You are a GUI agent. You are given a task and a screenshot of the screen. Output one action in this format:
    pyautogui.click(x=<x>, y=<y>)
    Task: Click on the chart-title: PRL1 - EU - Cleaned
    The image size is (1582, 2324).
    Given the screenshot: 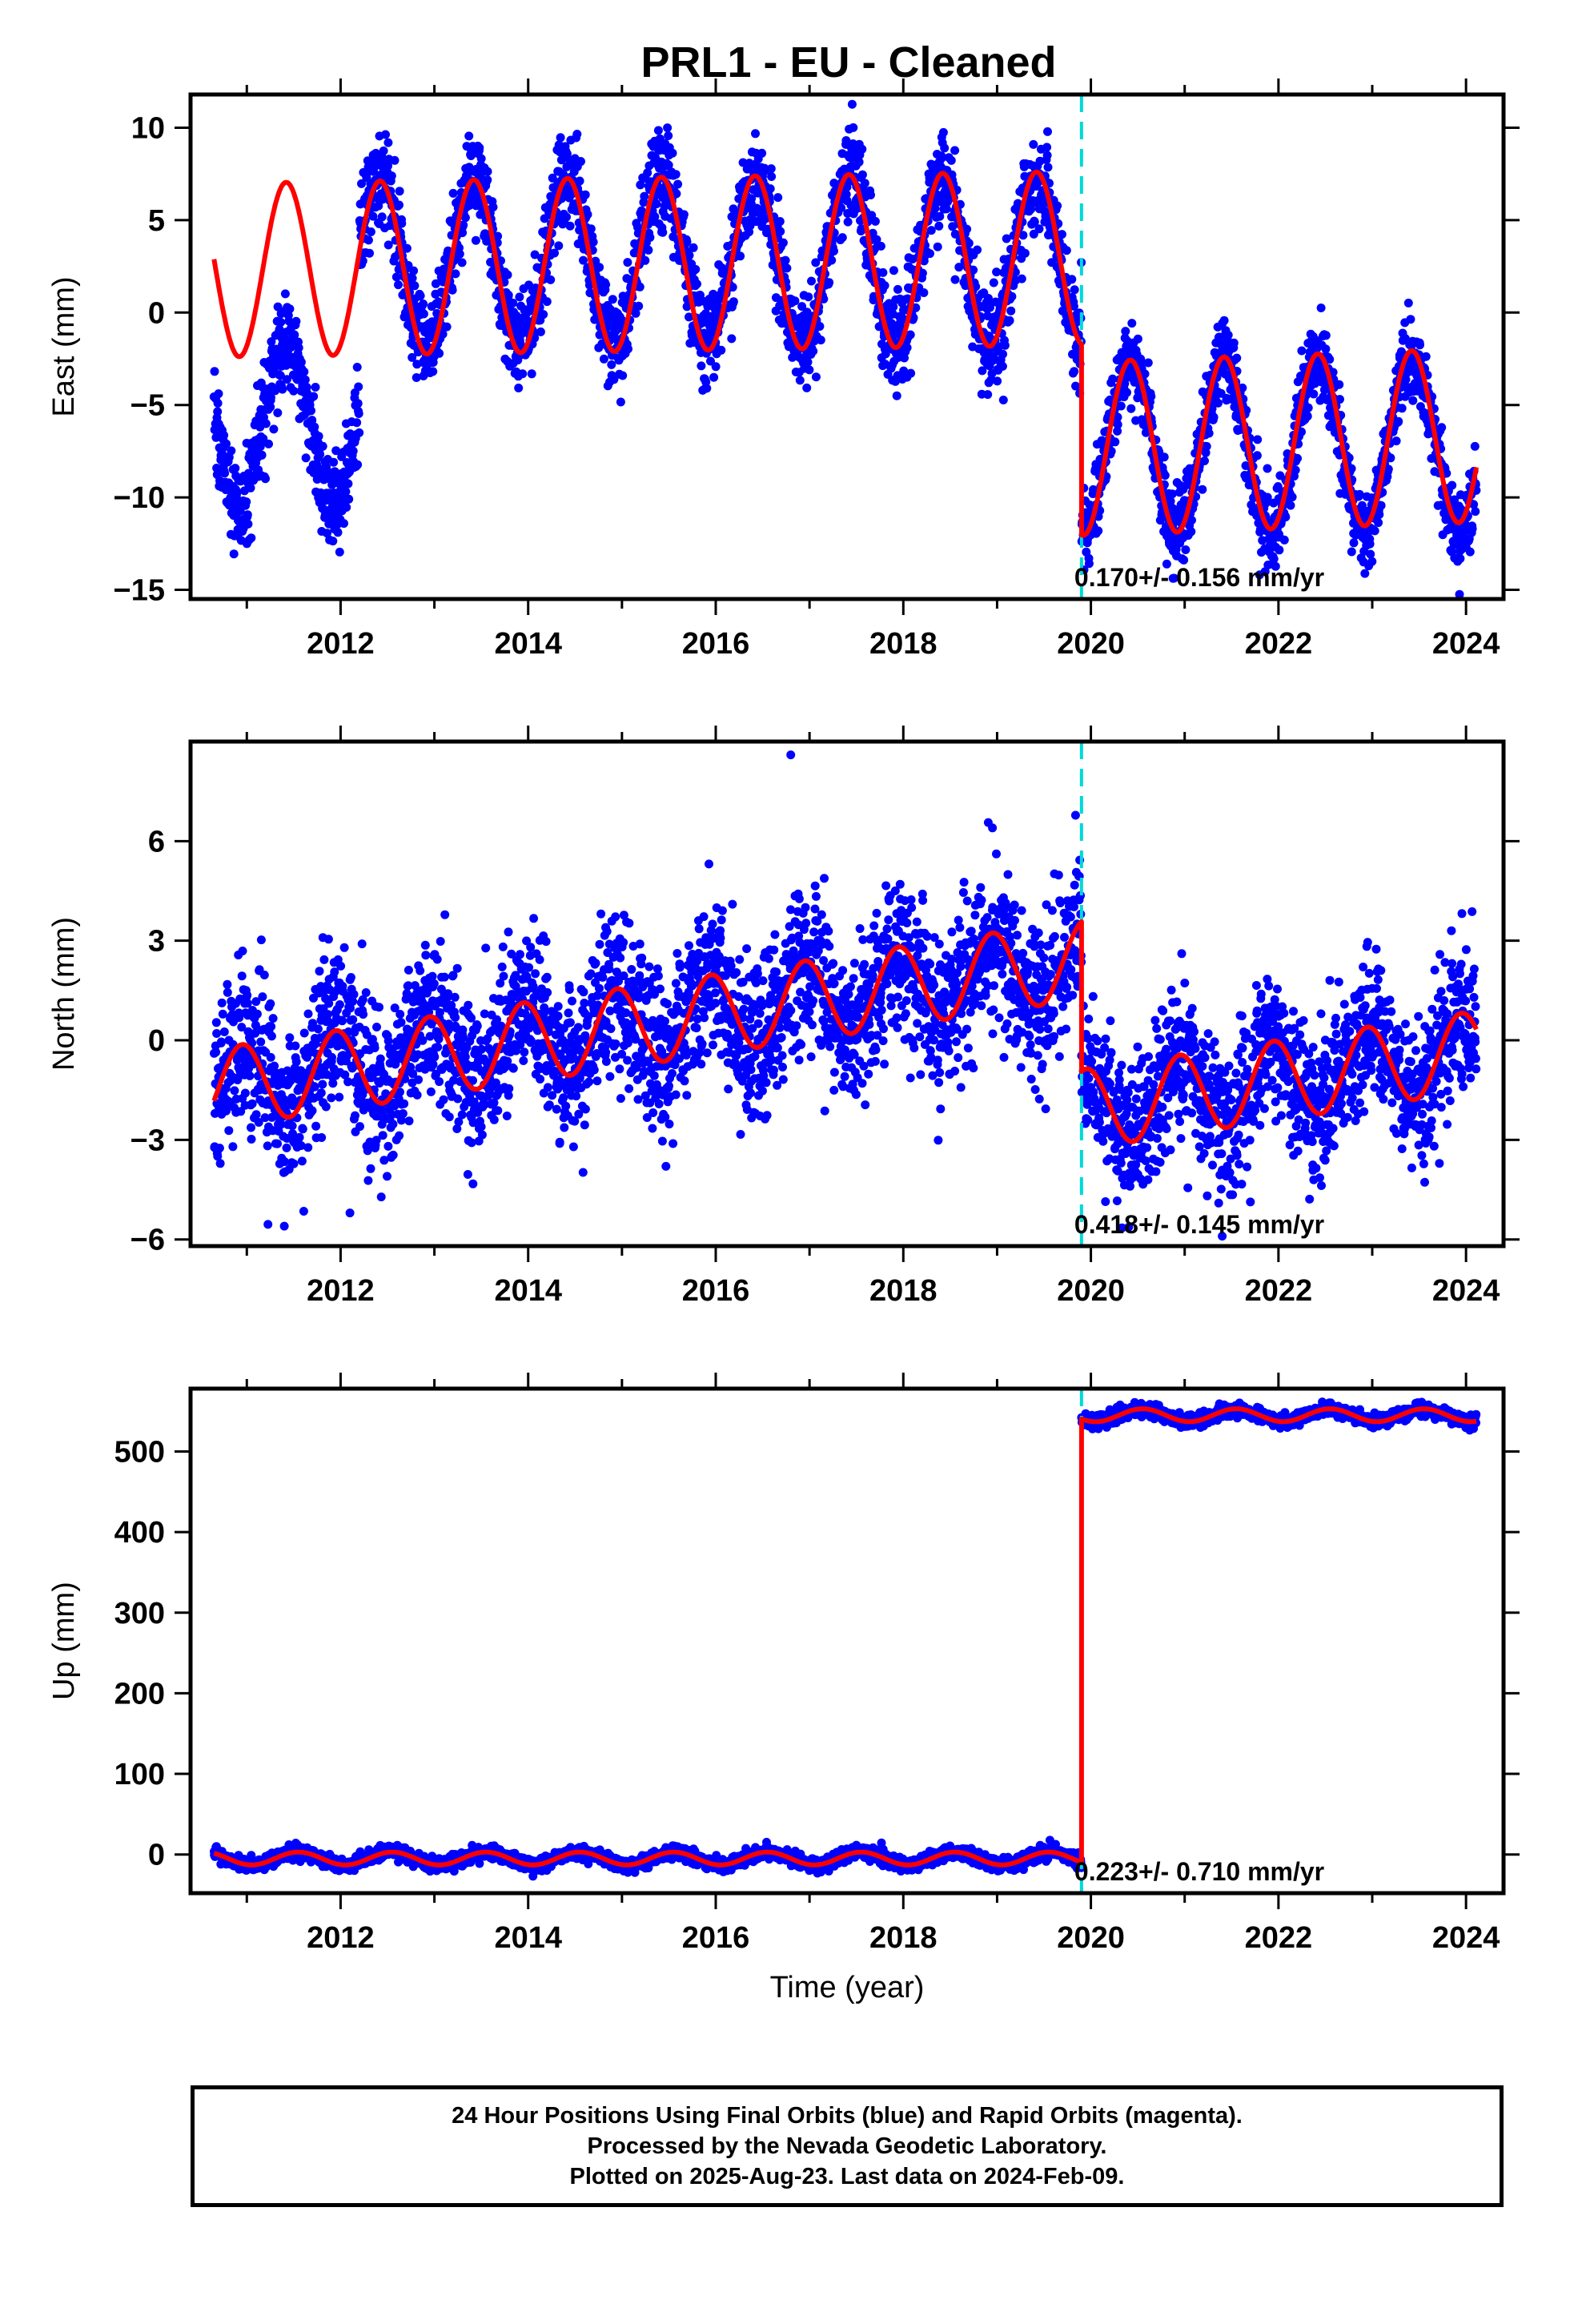 What is the action you would take?
    pyautogui.click(x=848, y=62)
    